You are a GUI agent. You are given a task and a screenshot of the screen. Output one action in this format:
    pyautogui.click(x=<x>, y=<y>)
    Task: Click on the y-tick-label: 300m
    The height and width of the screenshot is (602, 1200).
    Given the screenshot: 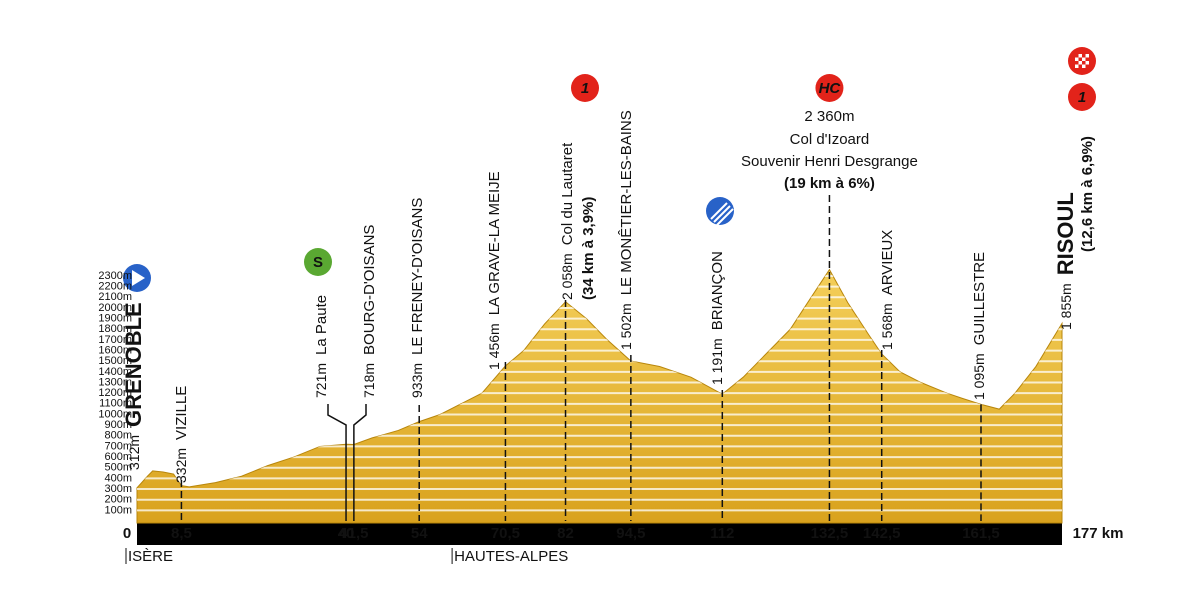 What is the action you would take?
    pyautogui.click(x=118, y=489)
    